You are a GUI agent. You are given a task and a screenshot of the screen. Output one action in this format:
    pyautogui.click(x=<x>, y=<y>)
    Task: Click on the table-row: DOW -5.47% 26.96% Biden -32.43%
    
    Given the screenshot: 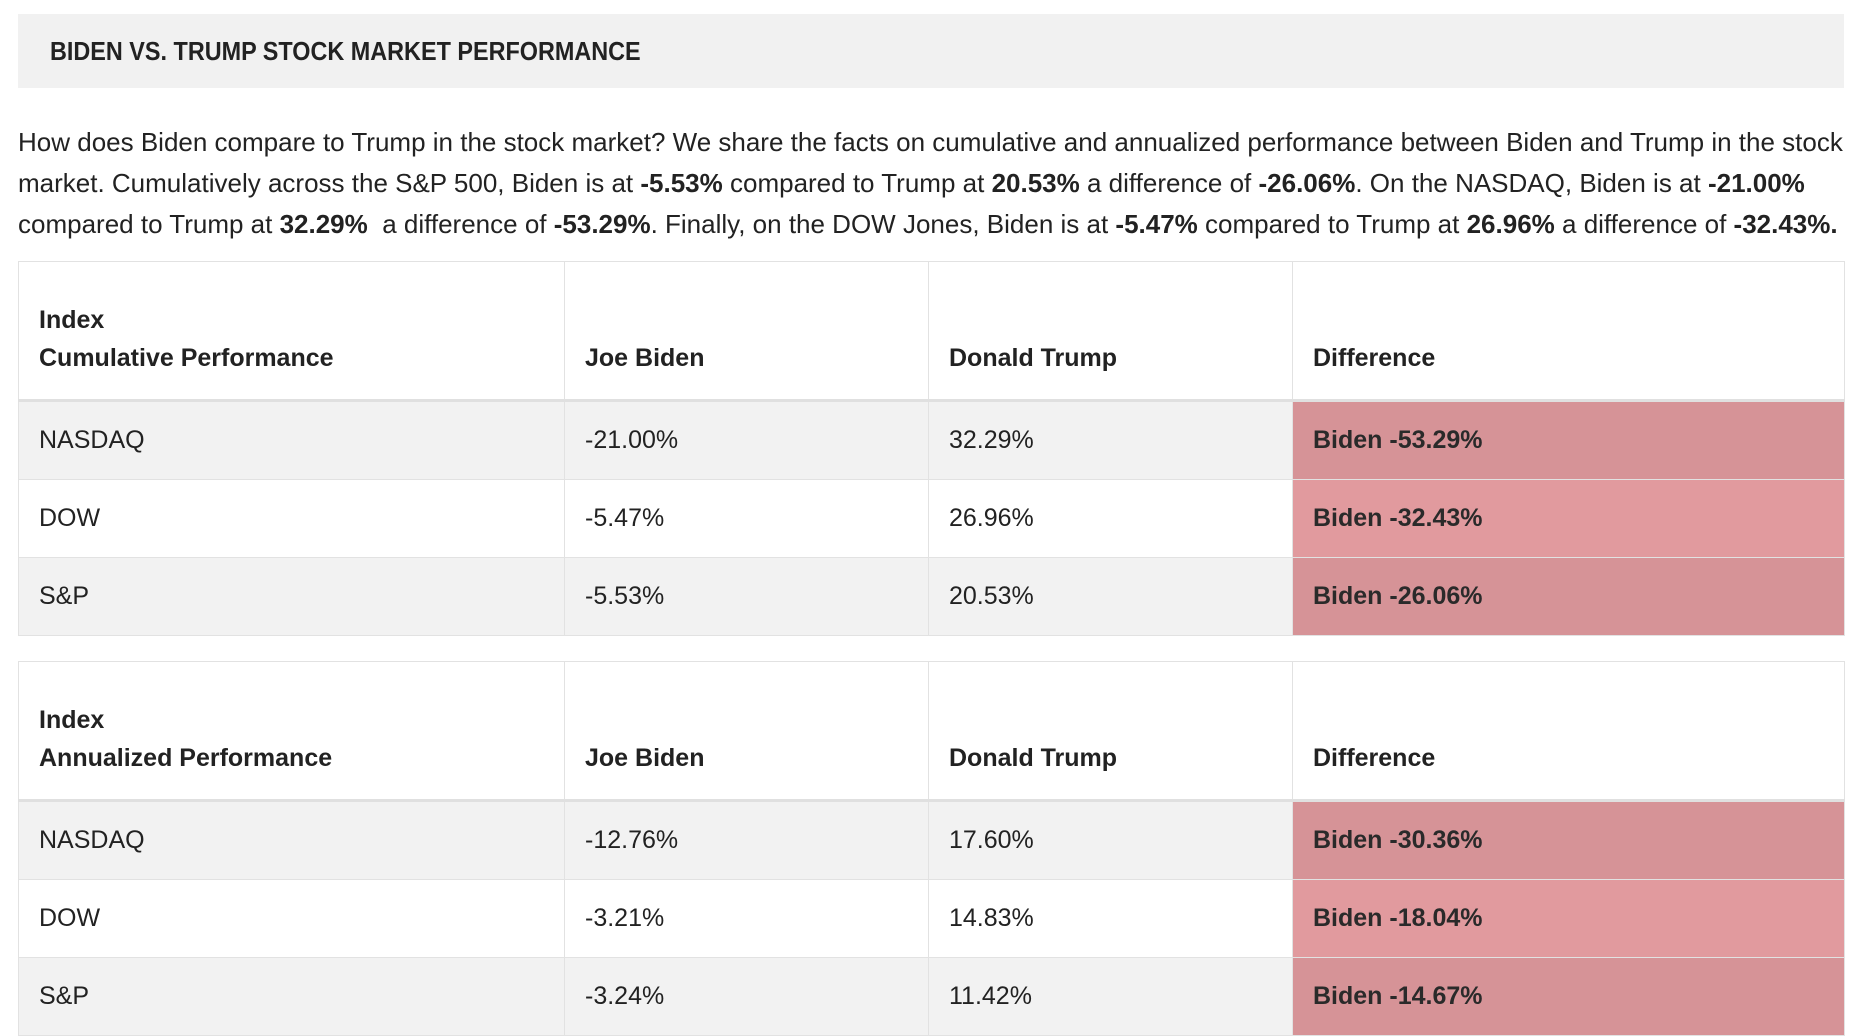 What is the action you would take?
    pyautogui.click(x=931, y=518)
    